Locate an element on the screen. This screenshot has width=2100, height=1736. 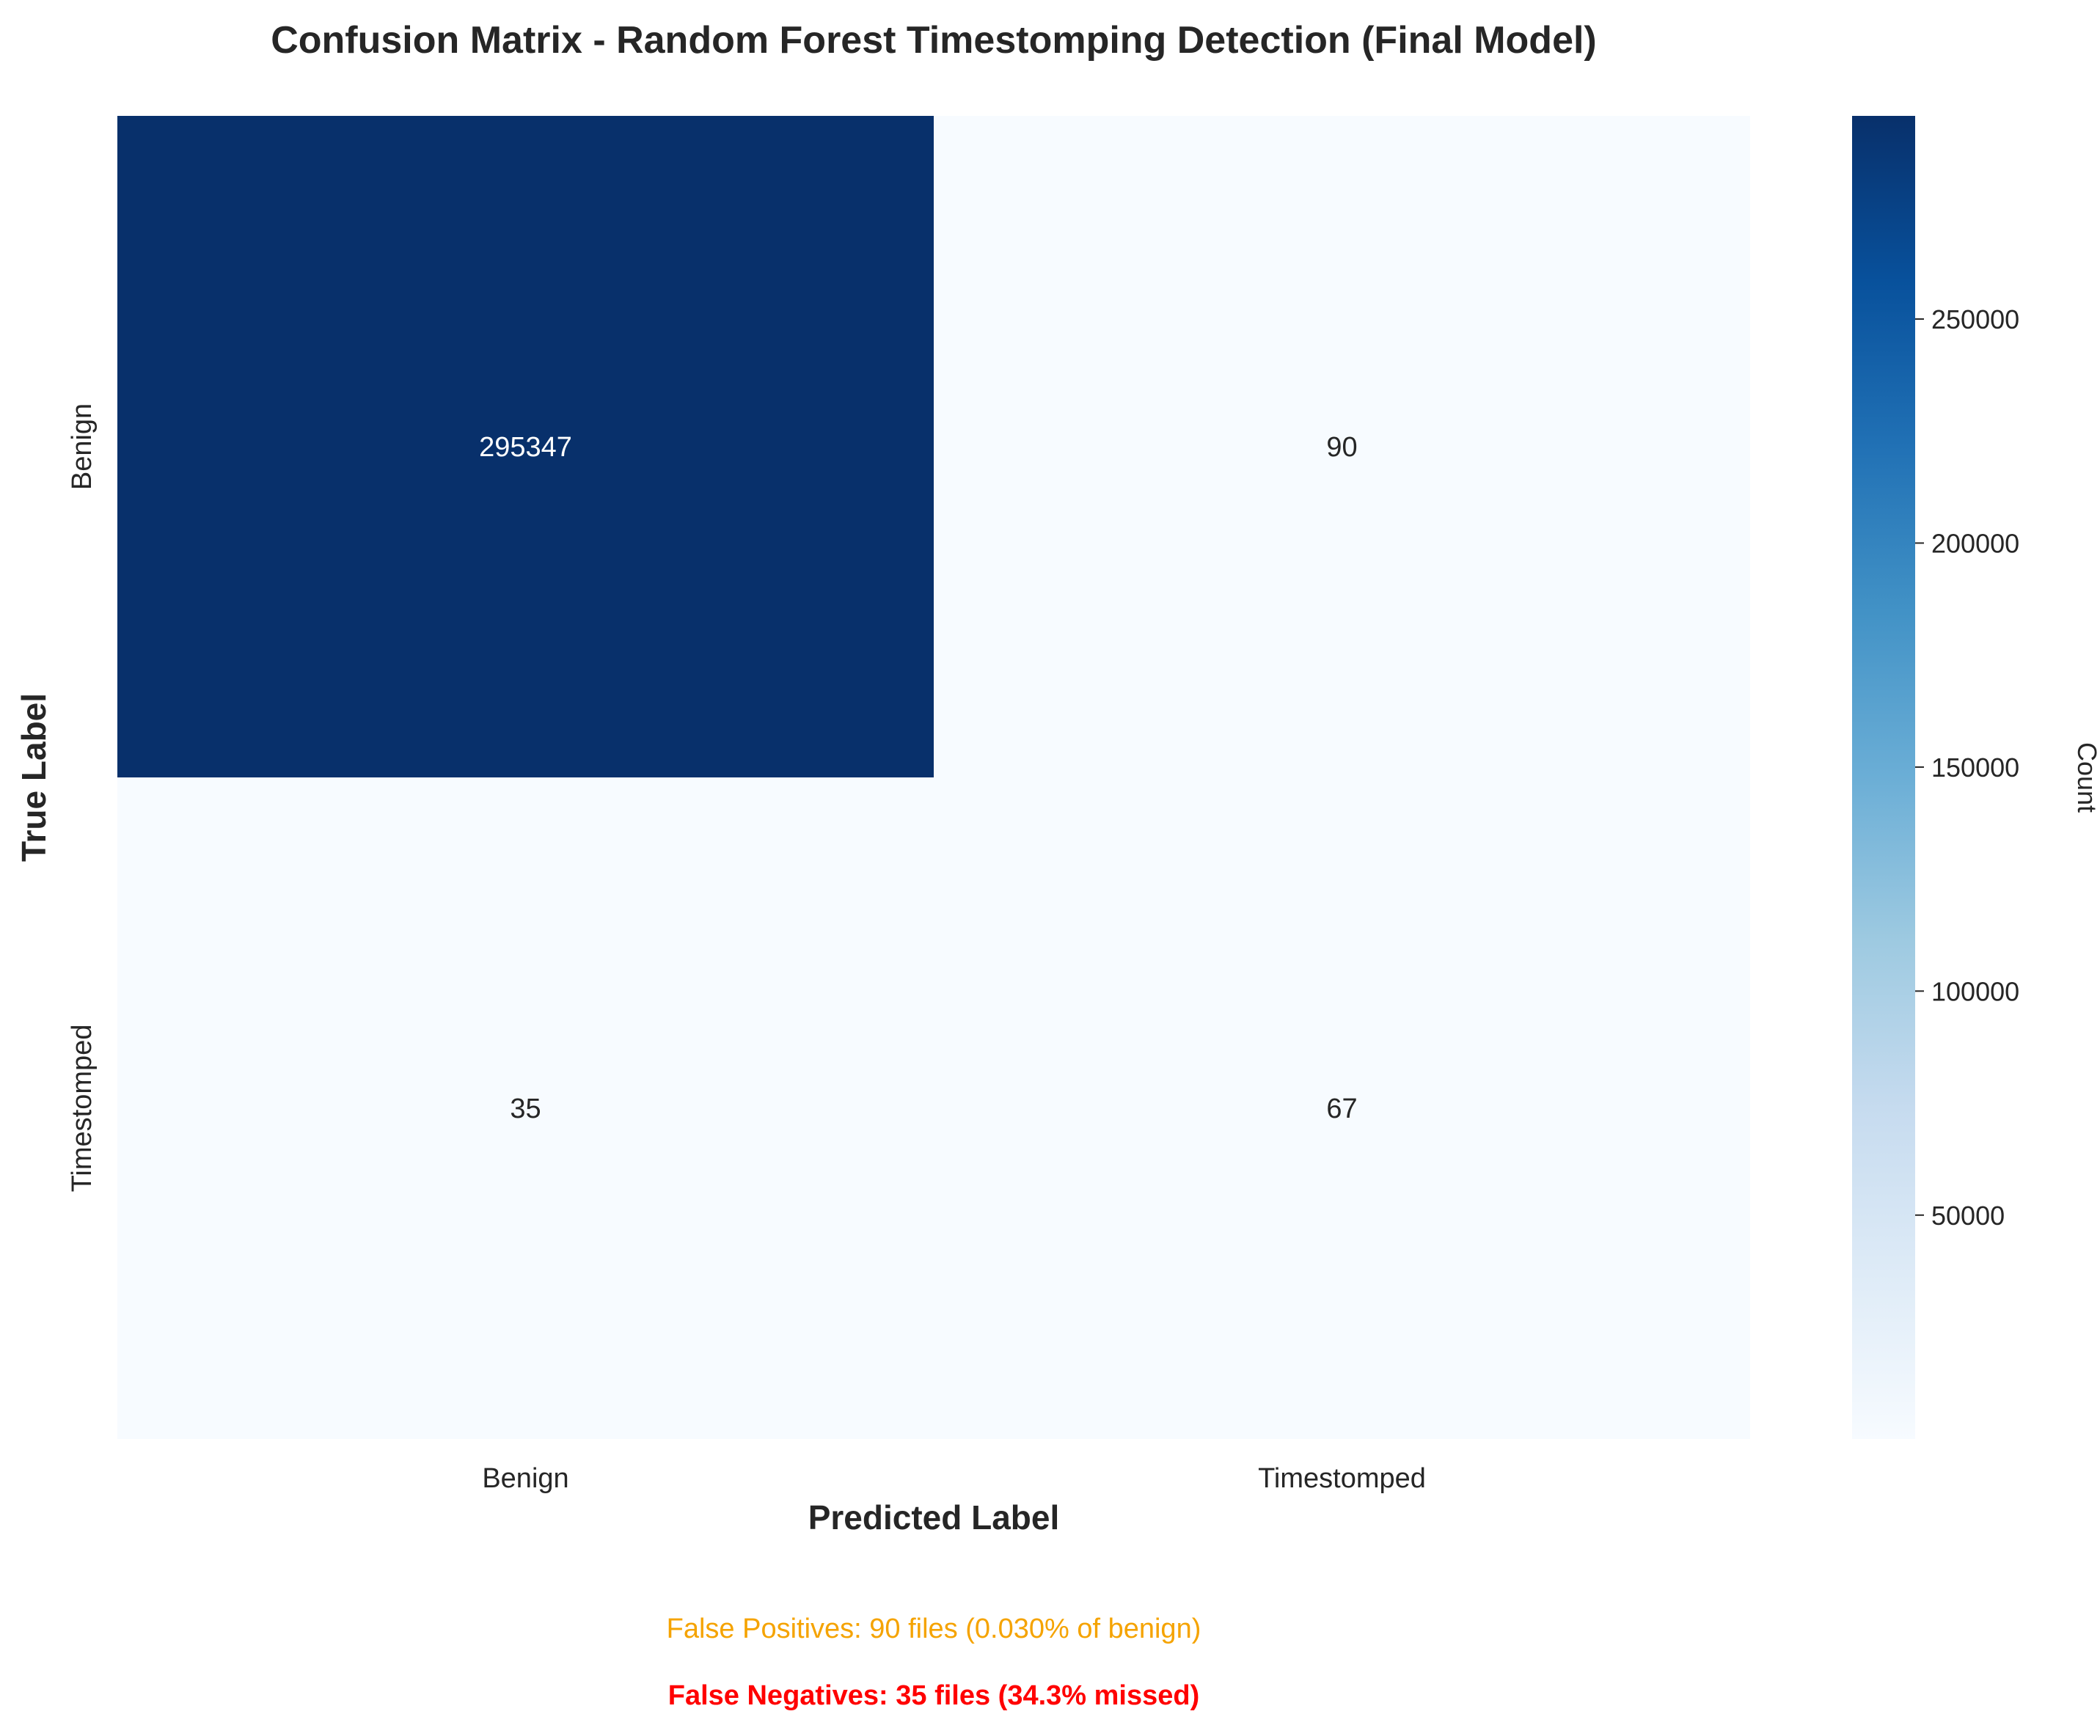
y-axis-title: True Label is located at coordinates (34, 778).